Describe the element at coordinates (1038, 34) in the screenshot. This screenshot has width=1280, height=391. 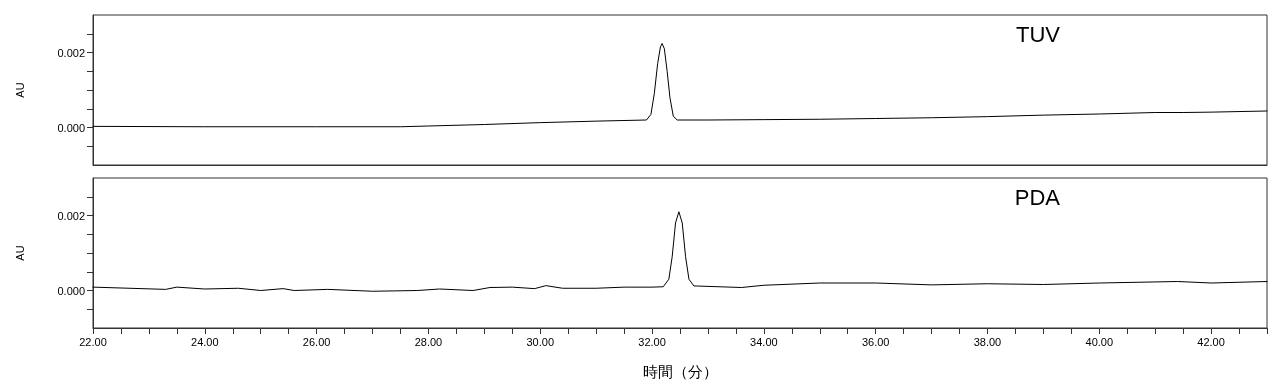
I see `text: TUV` at that location.